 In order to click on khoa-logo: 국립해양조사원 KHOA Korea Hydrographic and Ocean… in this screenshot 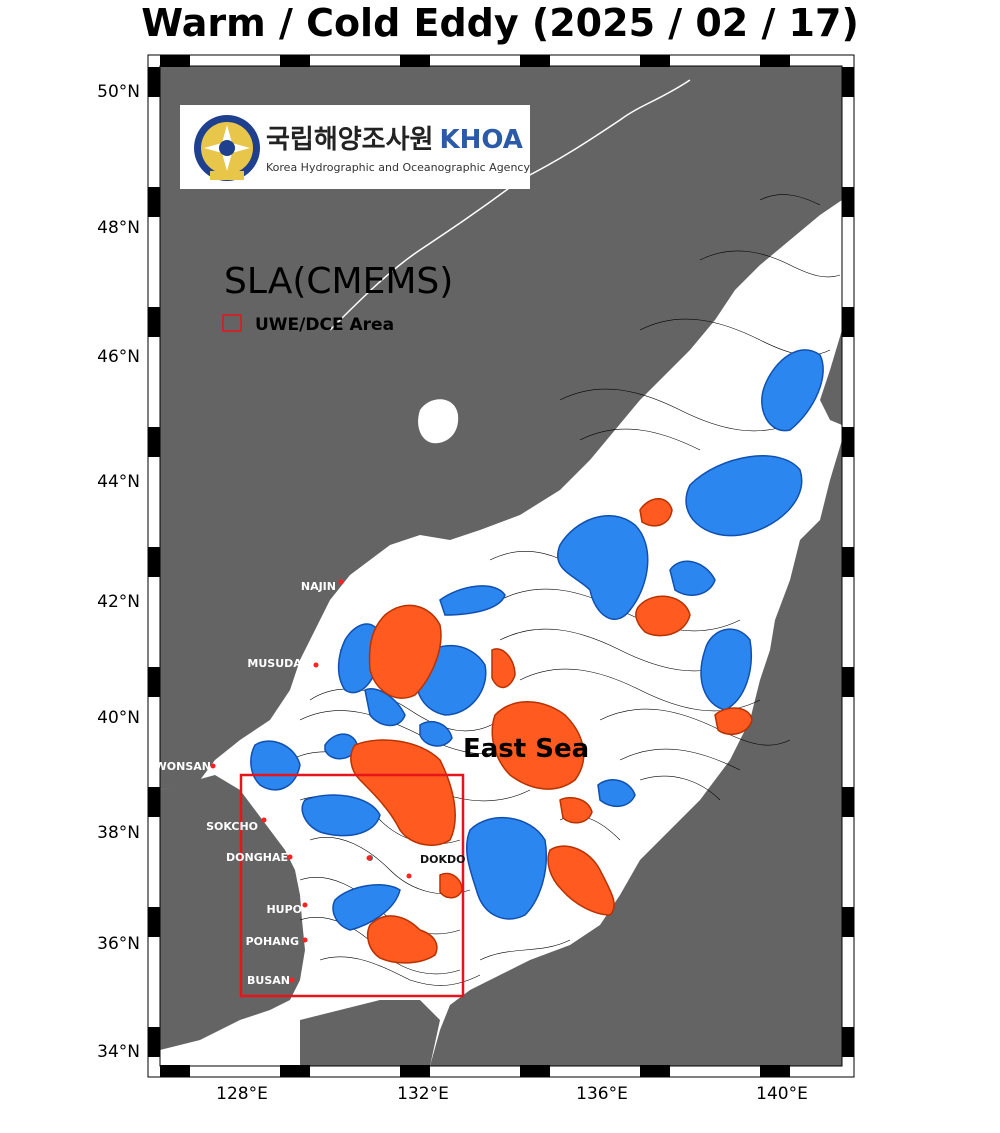, I will do `click(355, 147)`.